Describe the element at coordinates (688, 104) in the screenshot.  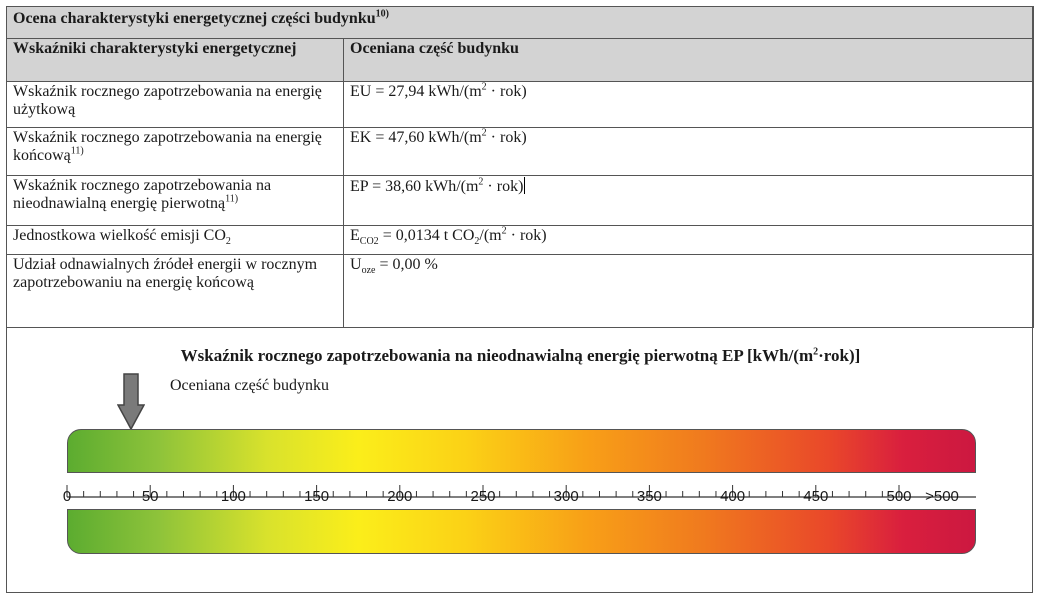
I see `row-value-eu: EU = 27,94 kWh/(m2 · rok)` at that location.